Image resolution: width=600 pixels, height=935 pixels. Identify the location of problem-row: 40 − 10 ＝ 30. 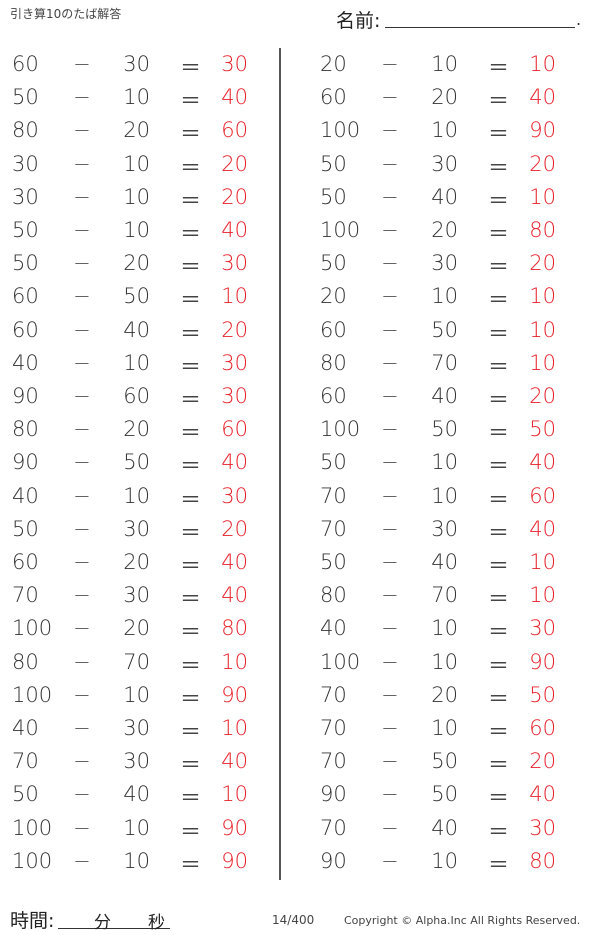
(300, 366).